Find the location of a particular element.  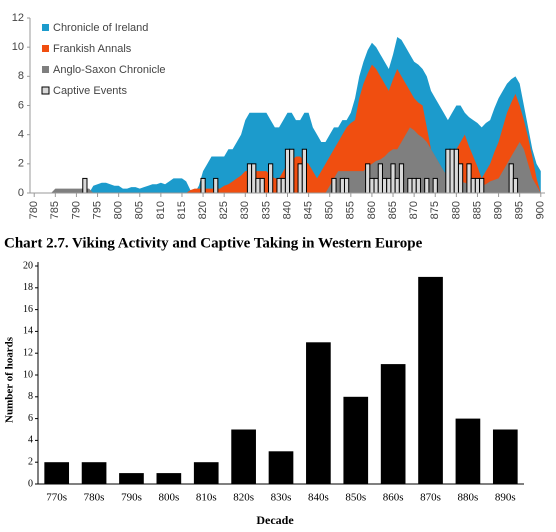

x-tick-label: 895 is located at coordinates (520, 210).